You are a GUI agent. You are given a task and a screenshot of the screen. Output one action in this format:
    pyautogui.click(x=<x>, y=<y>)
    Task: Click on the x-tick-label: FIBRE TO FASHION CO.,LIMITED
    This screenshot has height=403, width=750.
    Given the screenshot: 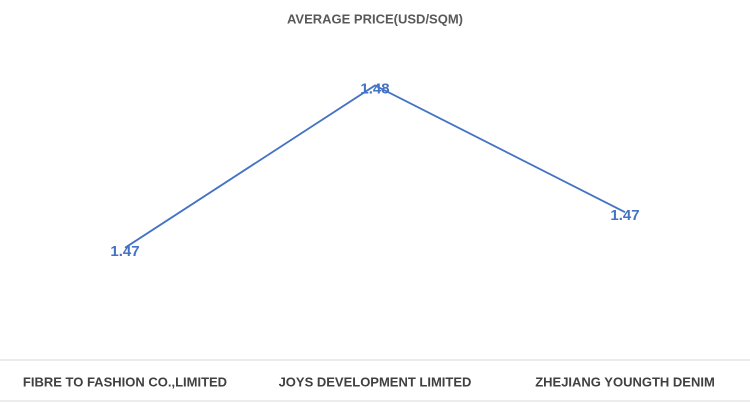 What is the action you would take?
    pyautogui.click(x=125, y=381)
    